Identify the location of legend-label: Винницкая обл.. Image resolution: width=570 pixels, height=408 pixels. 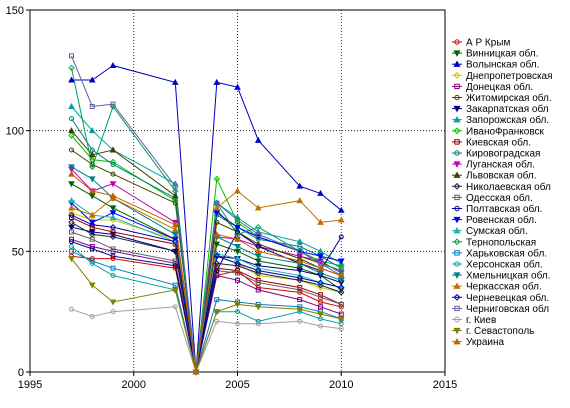
(502, 54).